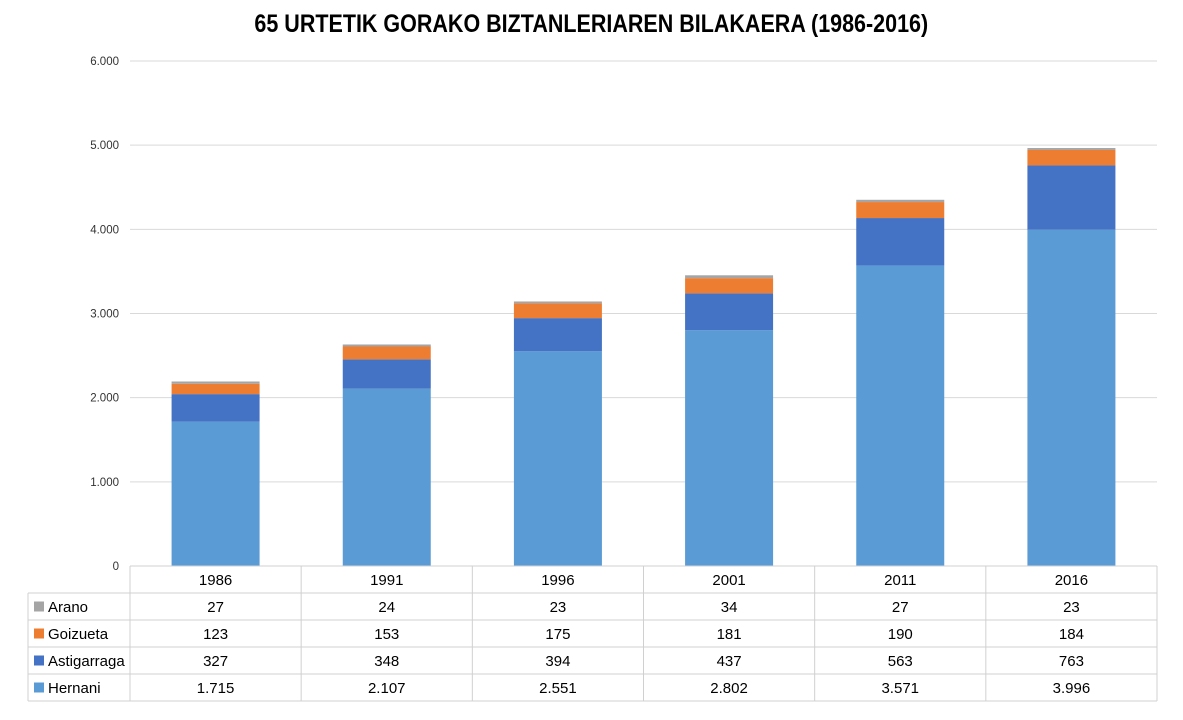 This screenshot has width=1183, height=720. What do you see at coordinates (900, 580) in the screenshot?
I see `x-category-label: 2011` at bounding box center [900, 580].